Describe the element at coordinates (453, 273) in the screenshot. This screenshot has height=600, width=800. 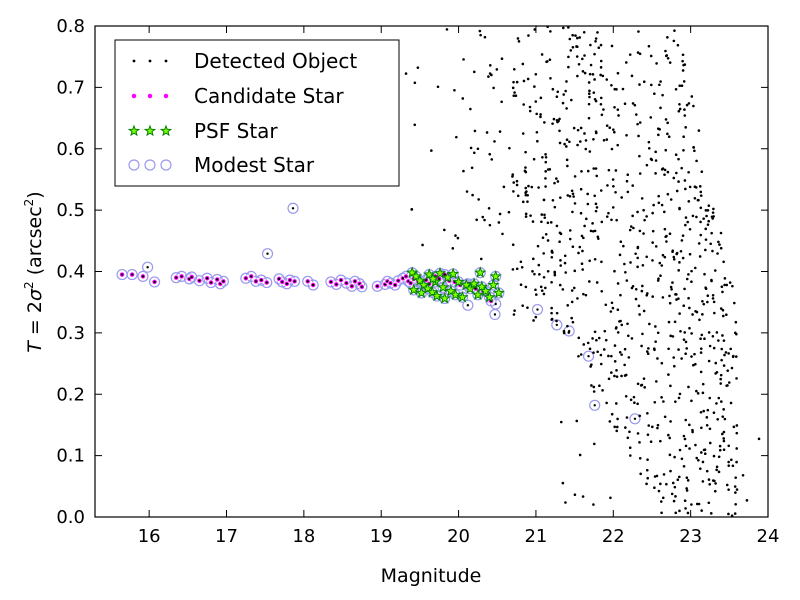
I see `psf-star-point` at that location.